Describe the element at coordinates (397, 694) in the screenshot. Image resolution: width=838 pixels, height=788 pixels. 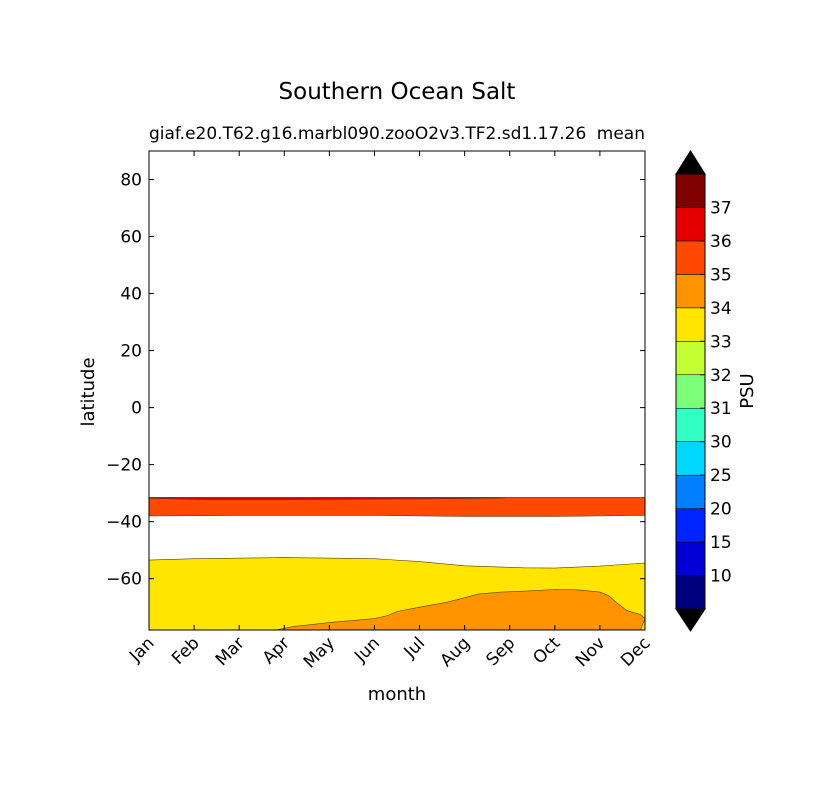
I see `x-axis-label: month` at that location.